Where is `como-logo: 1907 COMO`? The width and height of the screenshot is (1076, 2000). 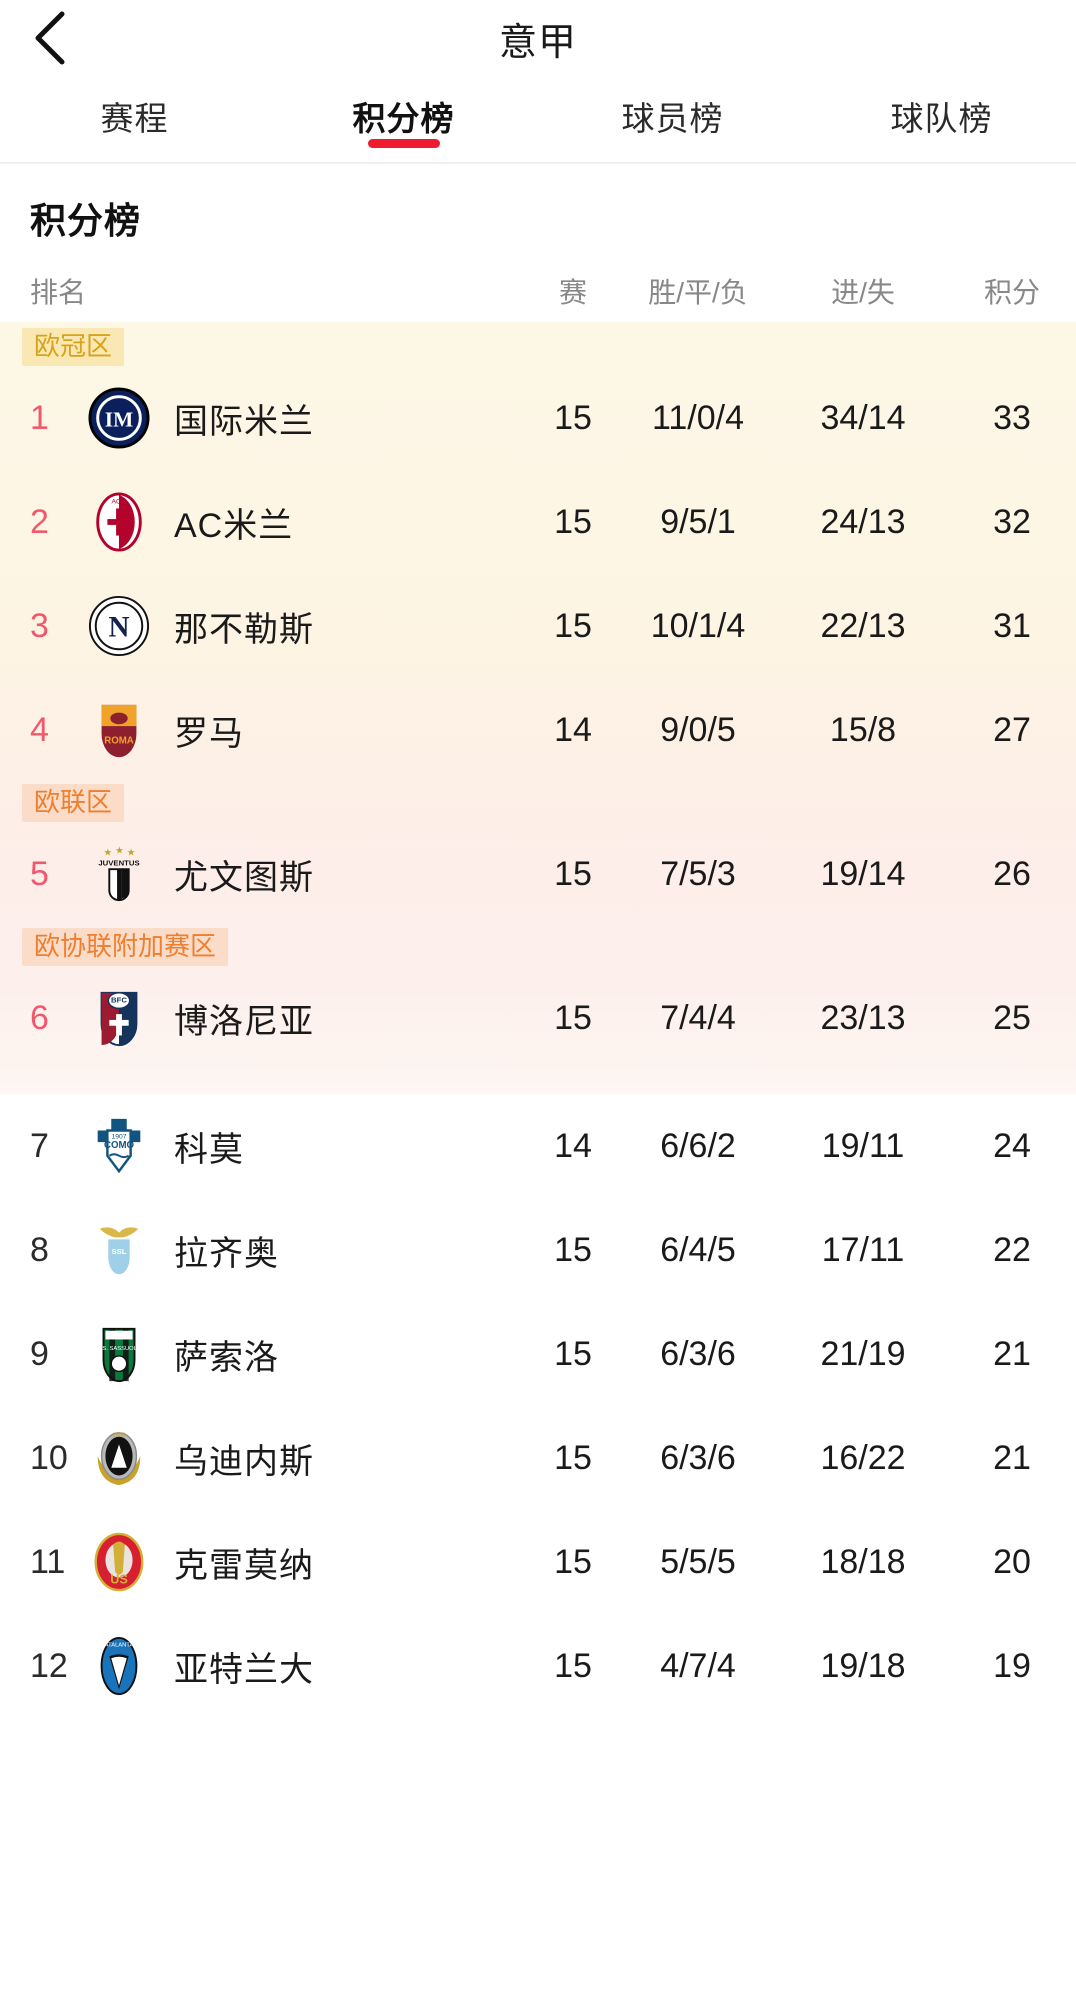 como-logo: 1907 COMO is located at coordinates (127, 1146).